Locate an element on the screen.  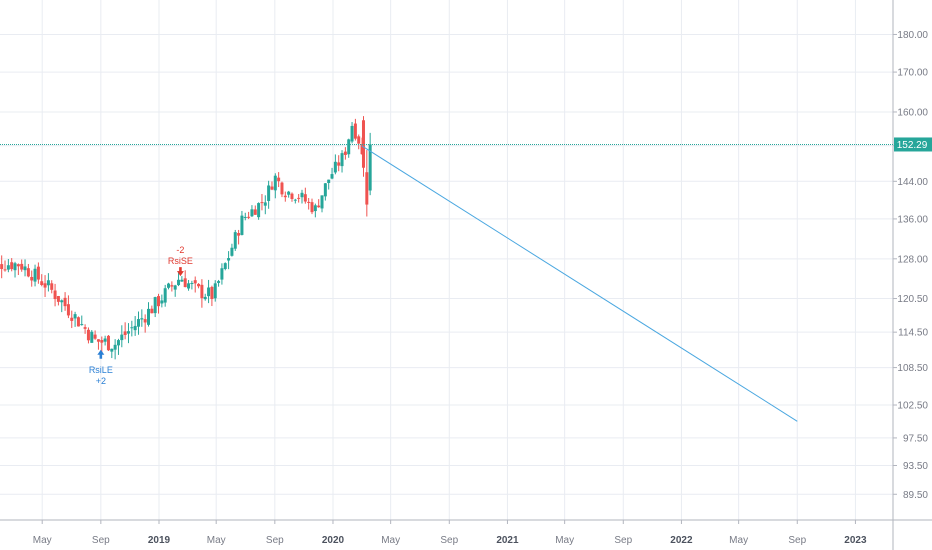
y-tick-label: 136.00 is located at coordinates (912, 219).